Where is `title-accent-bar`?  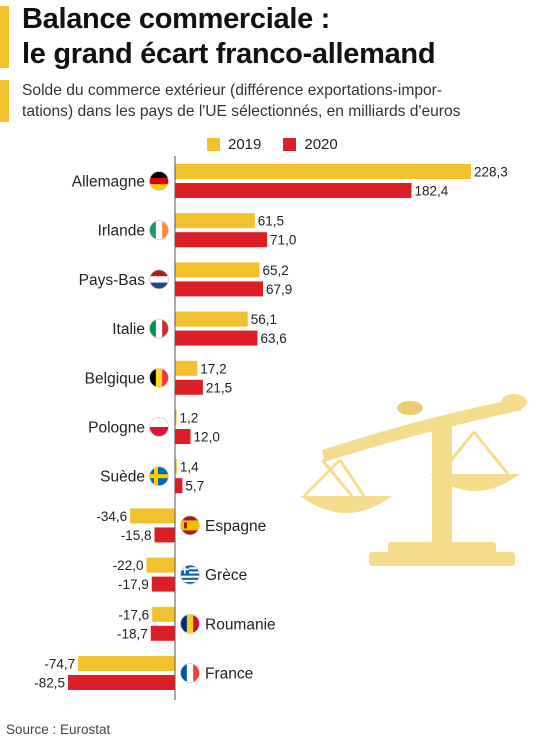 title-accent-bar is located at coordinates (4, 37).